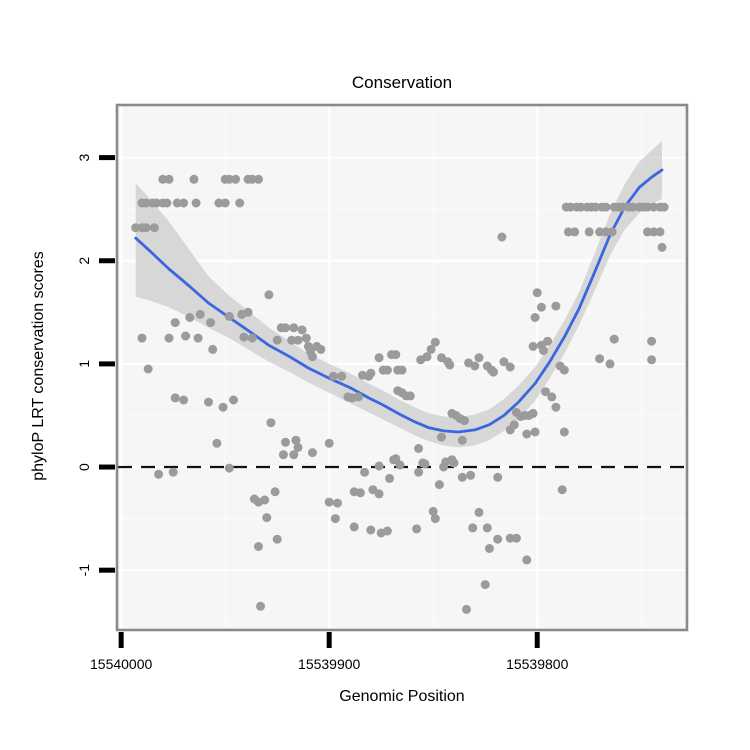 The height and width of the screenshot is (750, 750). Describe the element at coordinates (84, 158) in the screenshot. I see `y-tick-label: 3` at that location.